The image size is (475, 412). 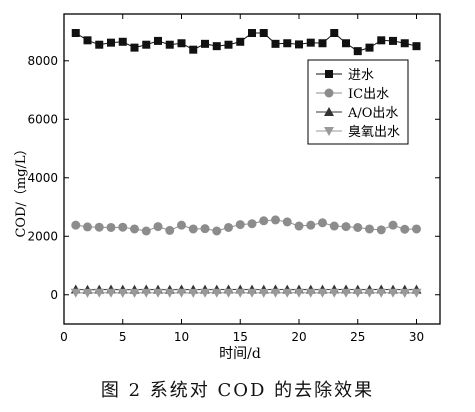 What do you see at coordinates (21, 189) in the screenshot?
I see `y-axis-label: COD/（mg/L）` at bounding box center [21, 189].